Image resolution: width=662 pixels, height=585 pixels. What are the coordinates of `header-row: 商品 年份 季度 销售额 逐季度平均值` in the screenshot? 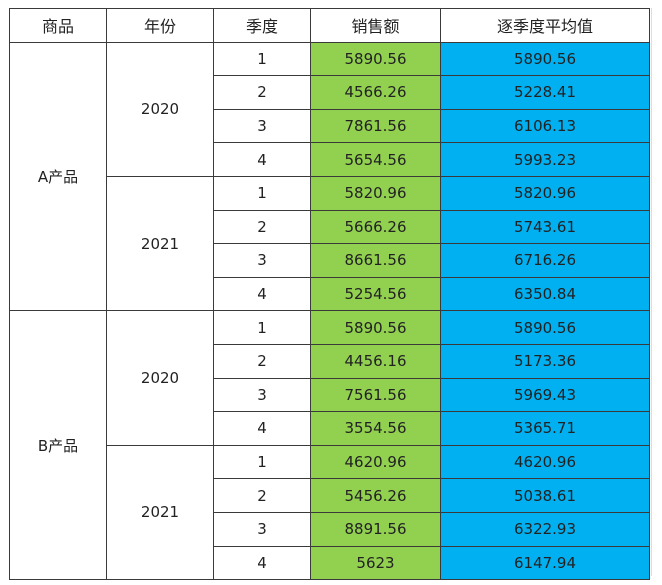 It's located at (329, 25).